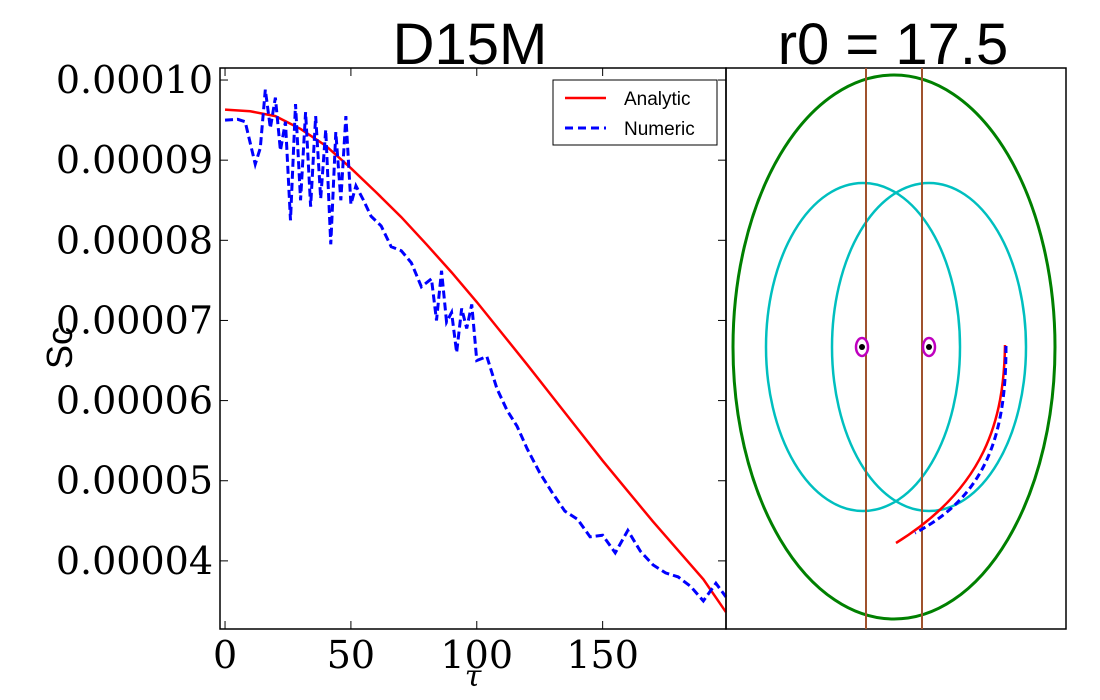  What do you see at coordinates (134, 401) in the screenshot?
I see `y-tick-label: 0.00006` at bounding box center [134, 401].